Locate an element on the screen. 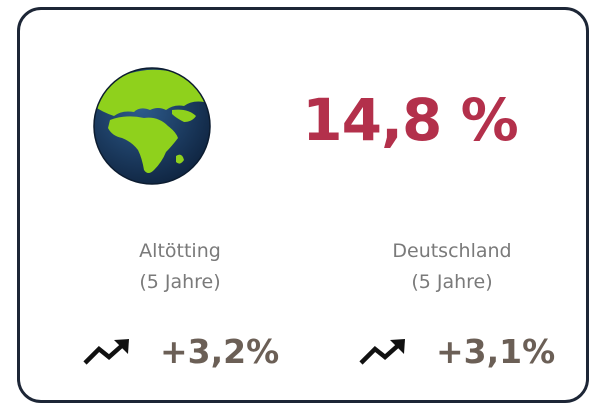  change-value: +3,1% is located at coordinates (496, 351).